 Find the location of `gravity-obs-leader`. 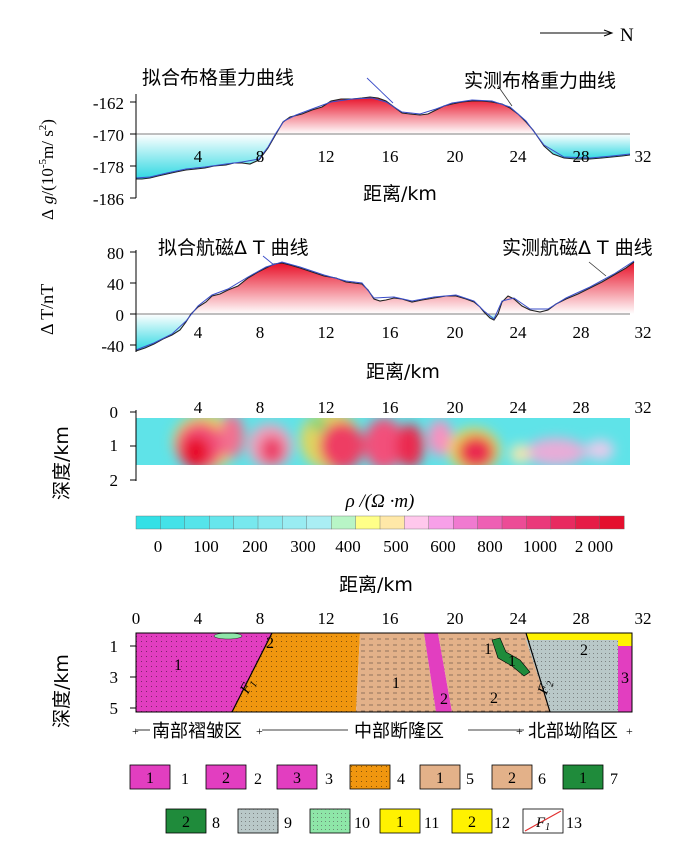

gravity-obs-leader is located at coordinates (505, 96).